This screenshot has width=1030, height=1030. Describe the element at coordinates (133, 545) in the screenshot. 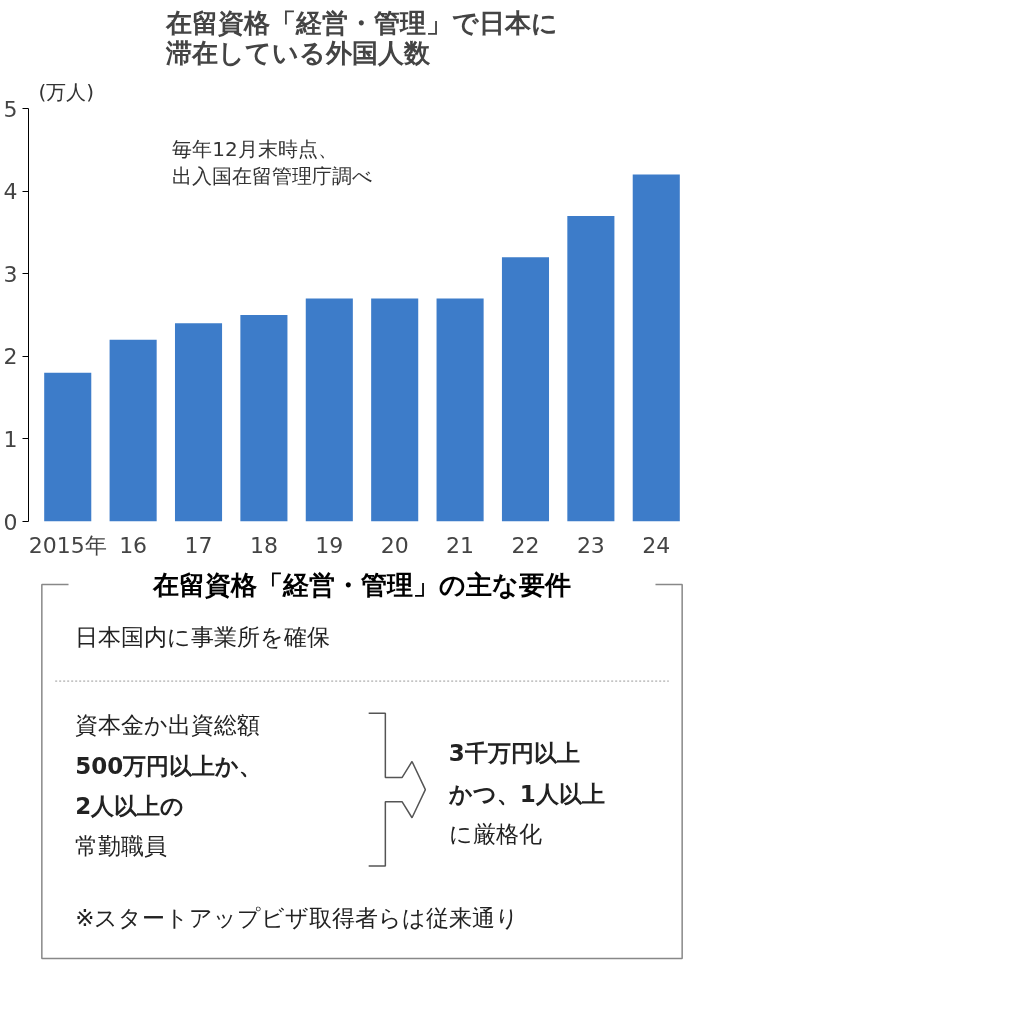

I see `x-tick-label: 16` at that location.